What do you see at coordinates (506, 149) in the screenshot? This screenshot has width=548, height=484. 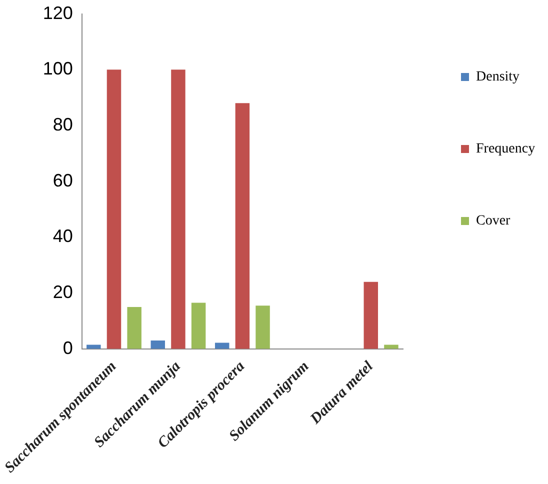 I see `legend-label: Frequency` at bounding box center [506, 149].